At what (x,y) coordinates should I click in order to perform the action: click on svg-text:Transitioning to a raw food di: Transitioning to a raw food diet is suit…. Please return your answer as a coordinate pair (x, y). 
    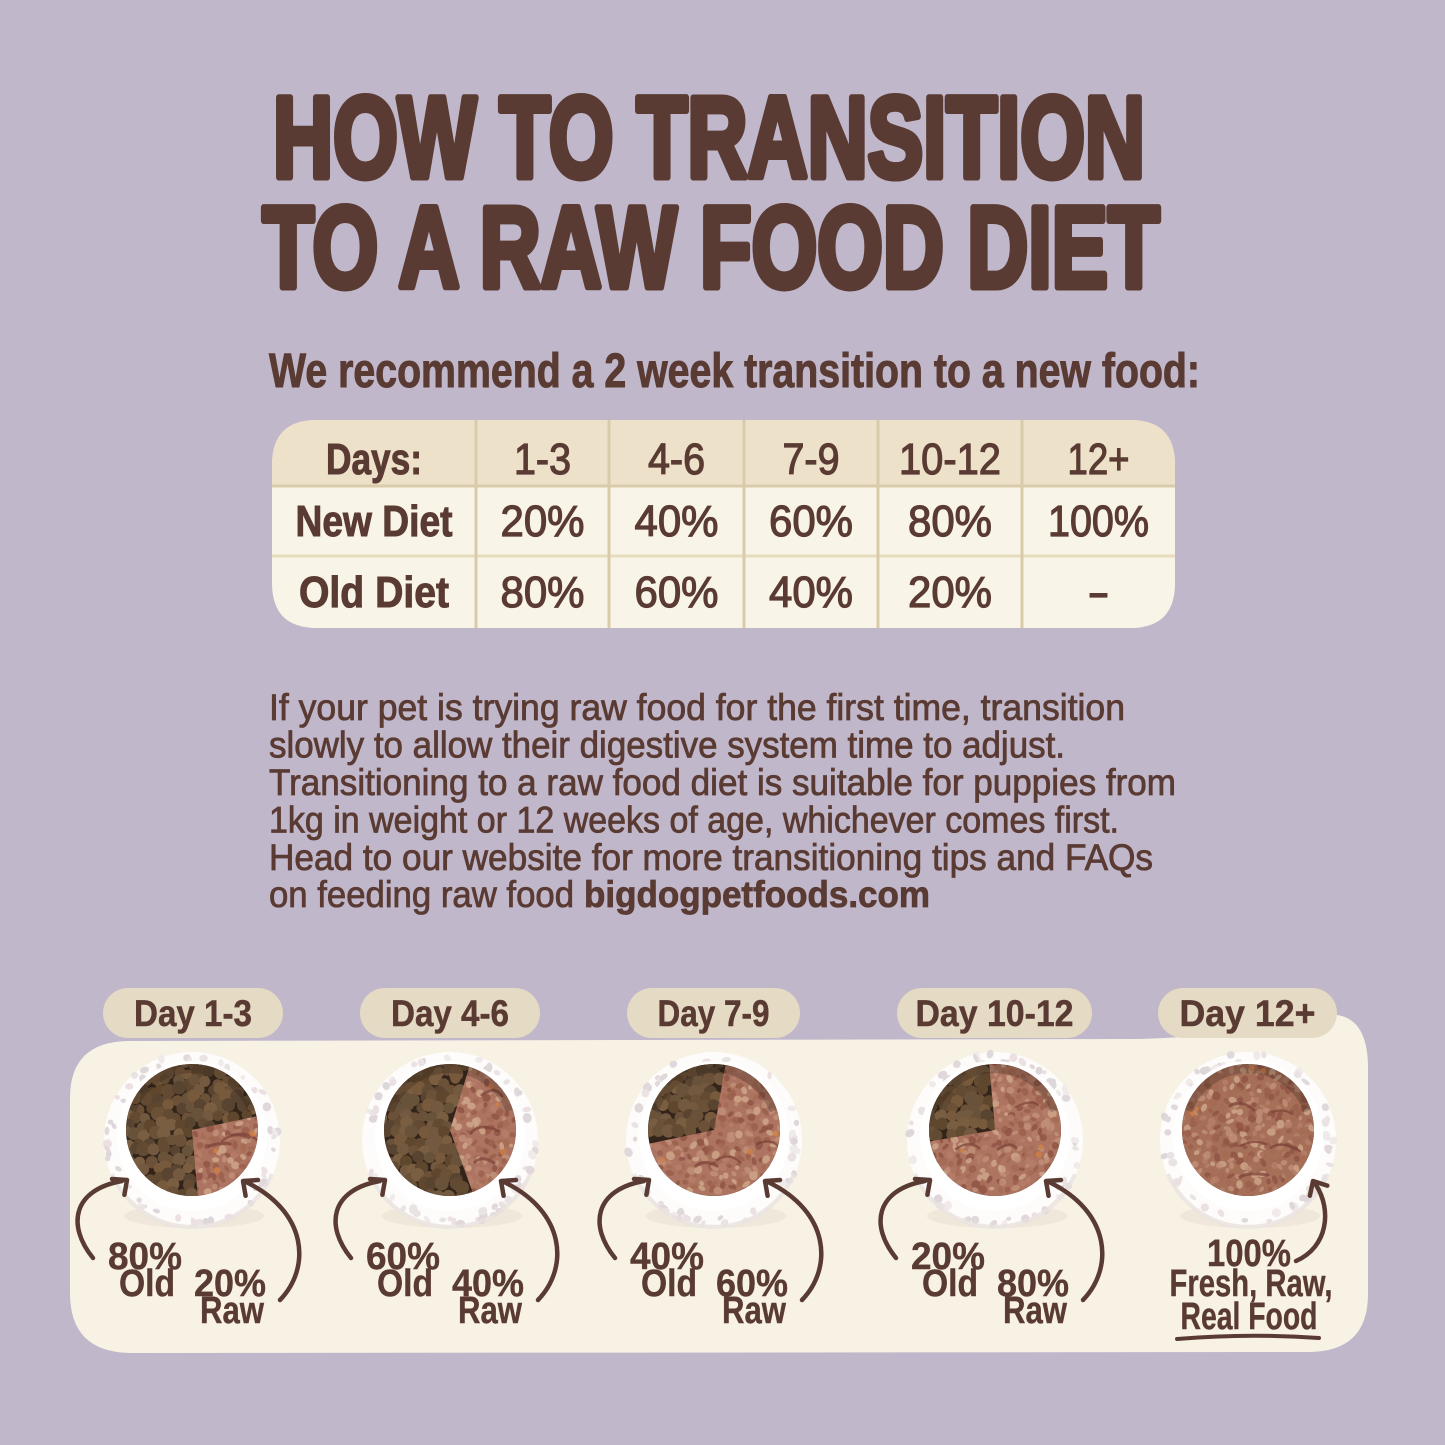
    Looking at the image, I should click on (722, 782).